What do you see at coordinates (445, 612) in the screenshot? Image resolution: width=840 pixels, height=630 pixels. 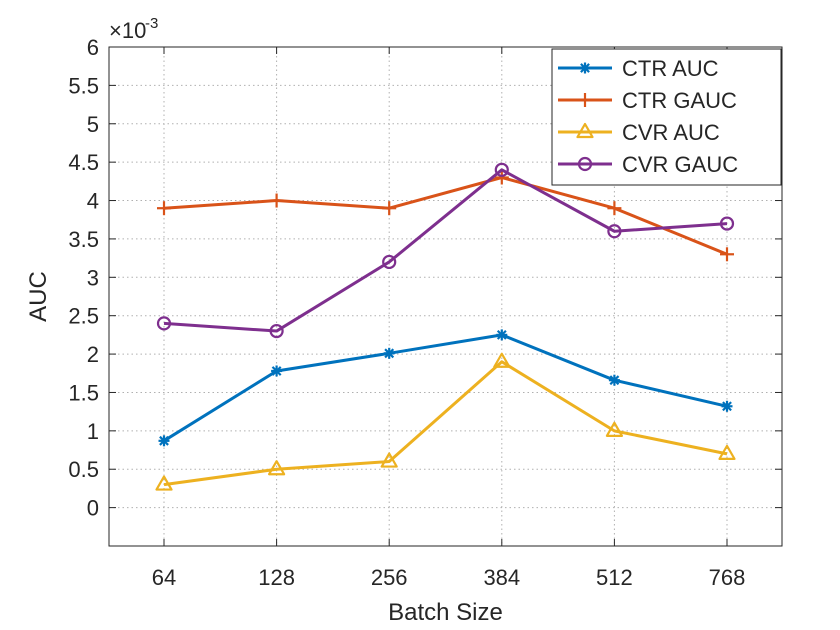 I see `x-axis-label: Batch Size` at bounding box center [445, 612].